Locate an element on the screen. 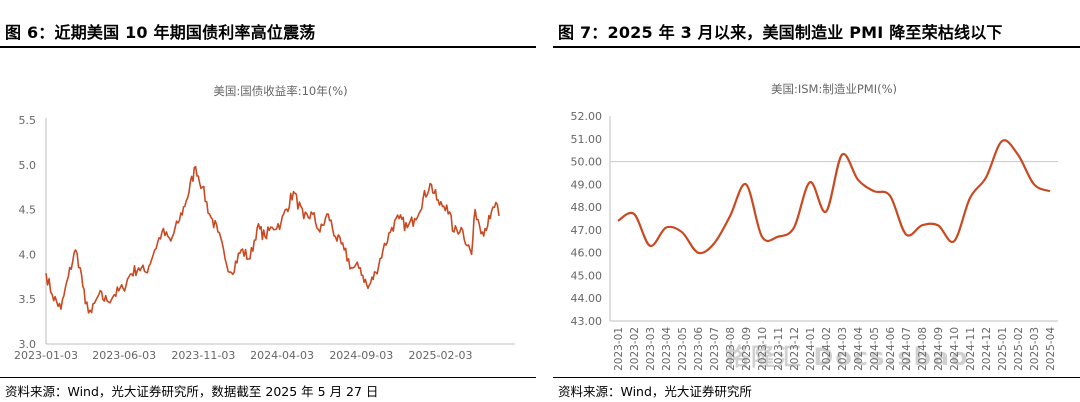 Image resolution: width=1080 pixels, height=402 pixels. x-tick-label: 2024-02 is located at coordinates (827, 349).